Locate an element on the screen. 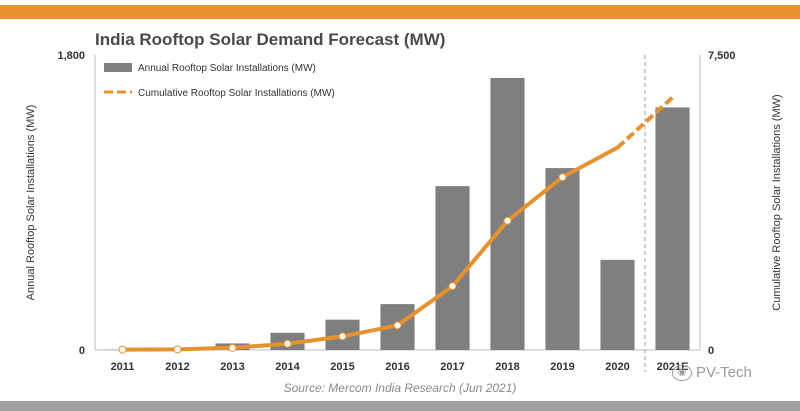 The image size is (800, 411). x-tick-label: 2013 is located at coordinates (232, 367).